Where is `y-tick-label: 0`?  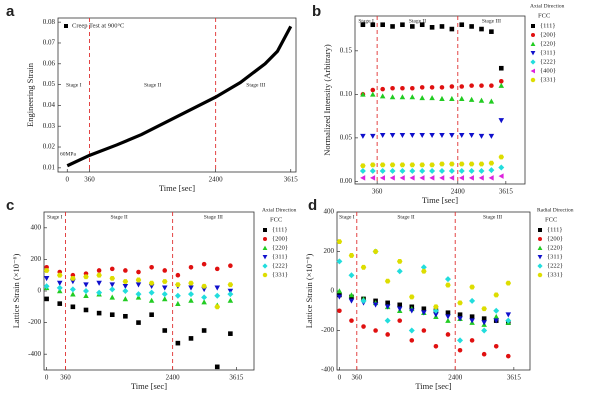
y-tick-label: 0 is located at coordinates (333, 291).